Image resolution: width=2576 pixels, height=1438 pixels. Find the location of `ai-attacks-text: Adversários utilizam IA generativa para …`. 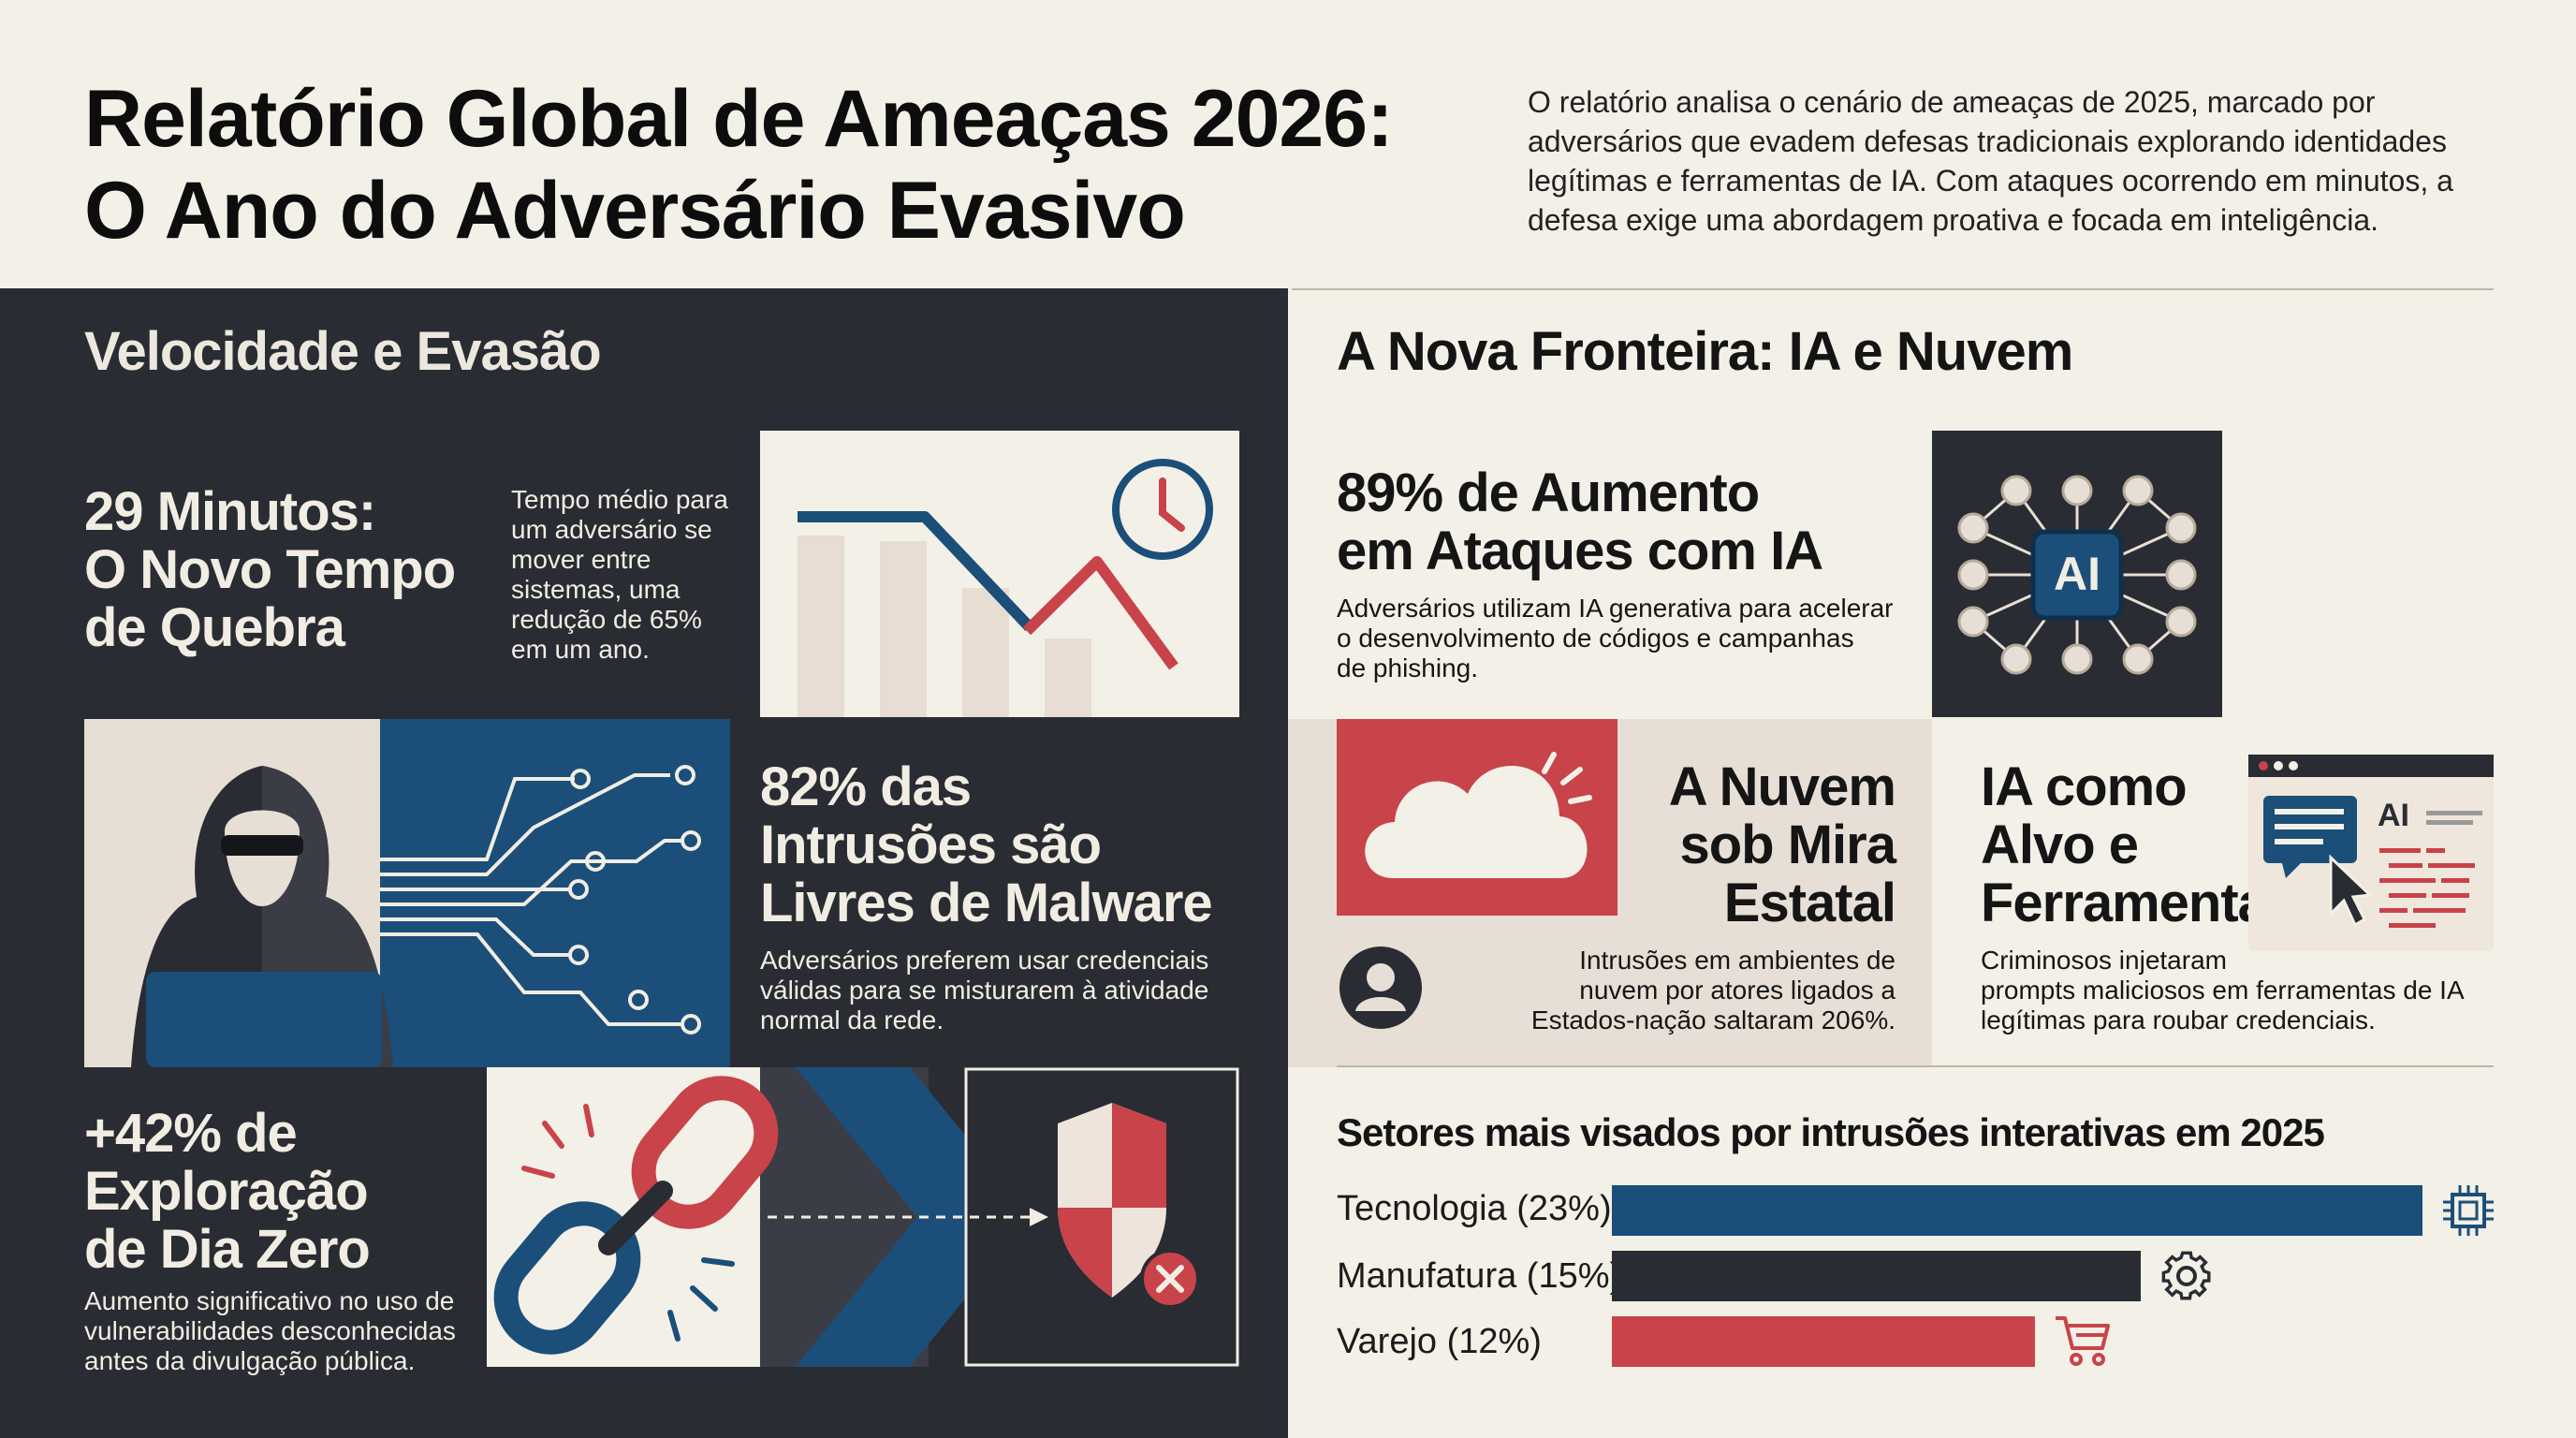

ai-attacks-text: Adversários utilizam IA generativa para … is located at coordinates (1616, 638).